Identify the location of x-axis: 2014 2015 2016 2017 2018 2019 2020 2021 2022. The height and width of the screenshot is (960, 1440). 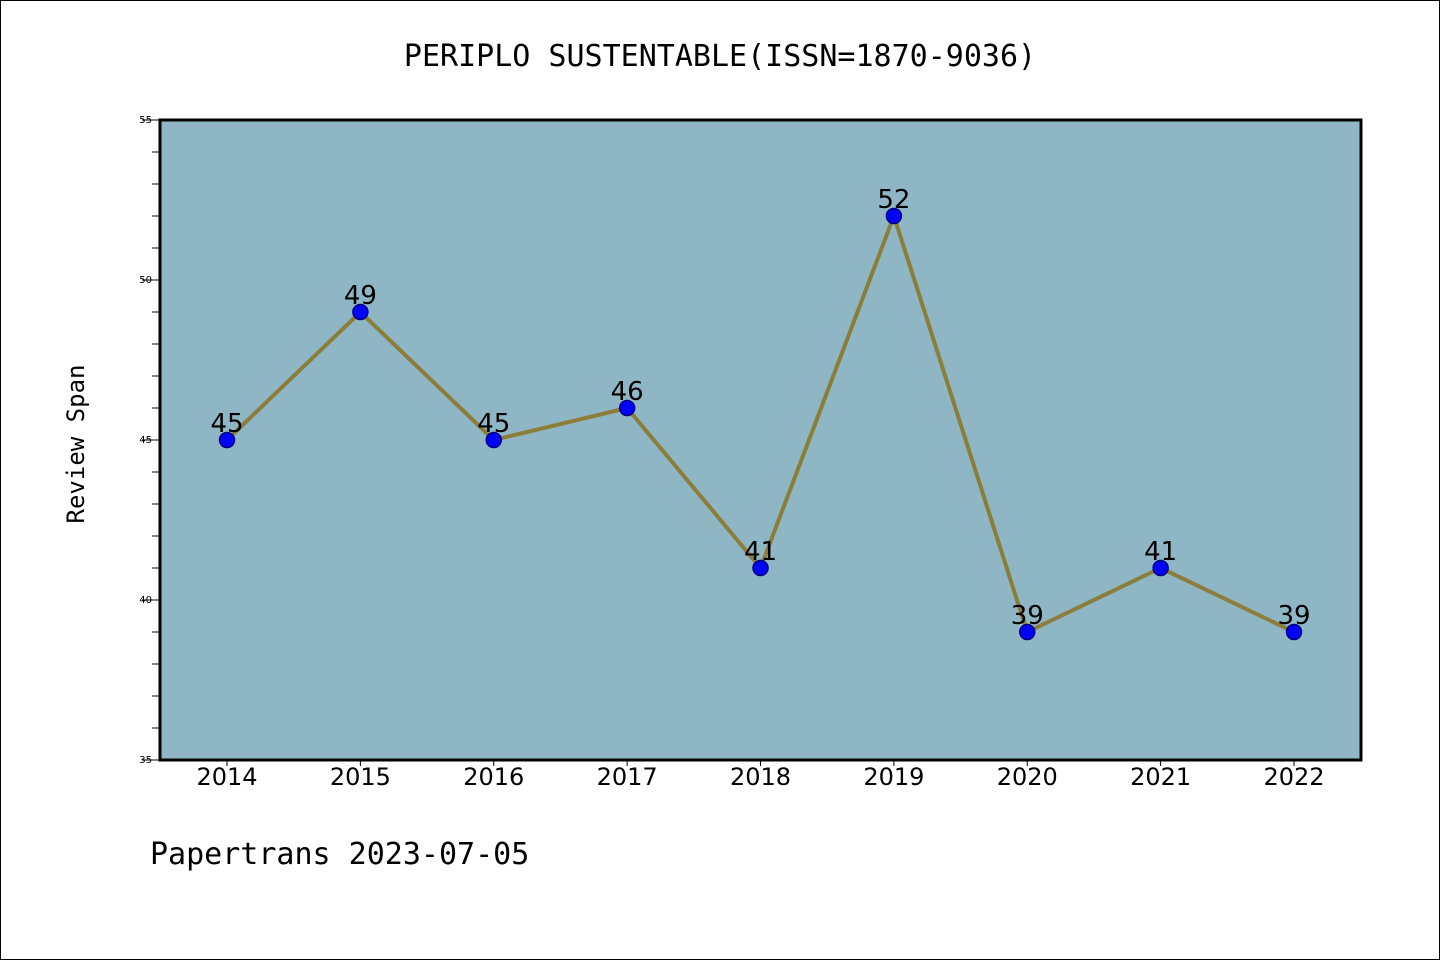
(760, 775).